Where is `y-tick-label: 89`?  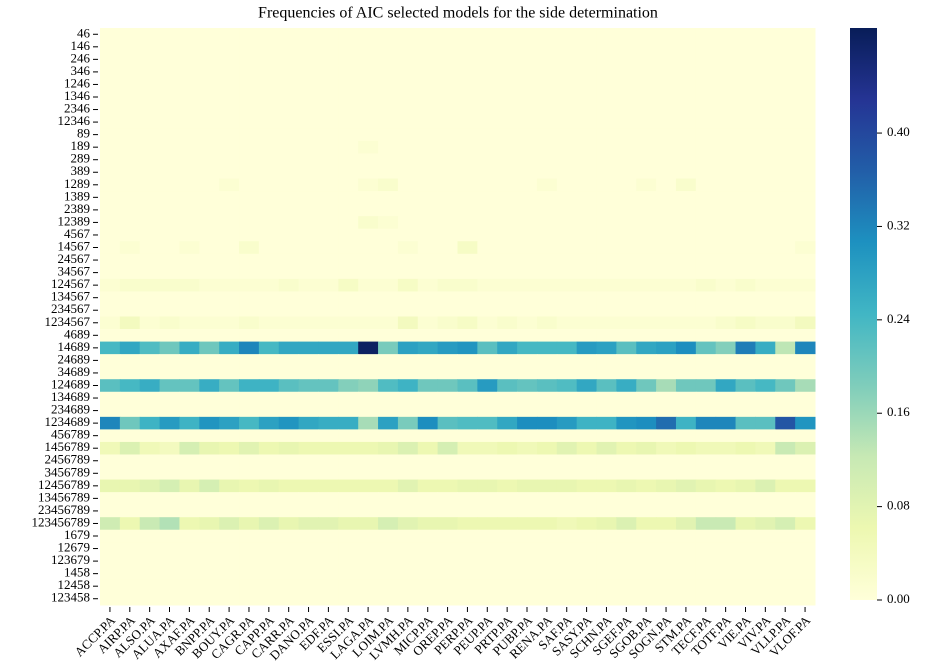
y-tick-label: 89 is located at coordinates (83, 133).